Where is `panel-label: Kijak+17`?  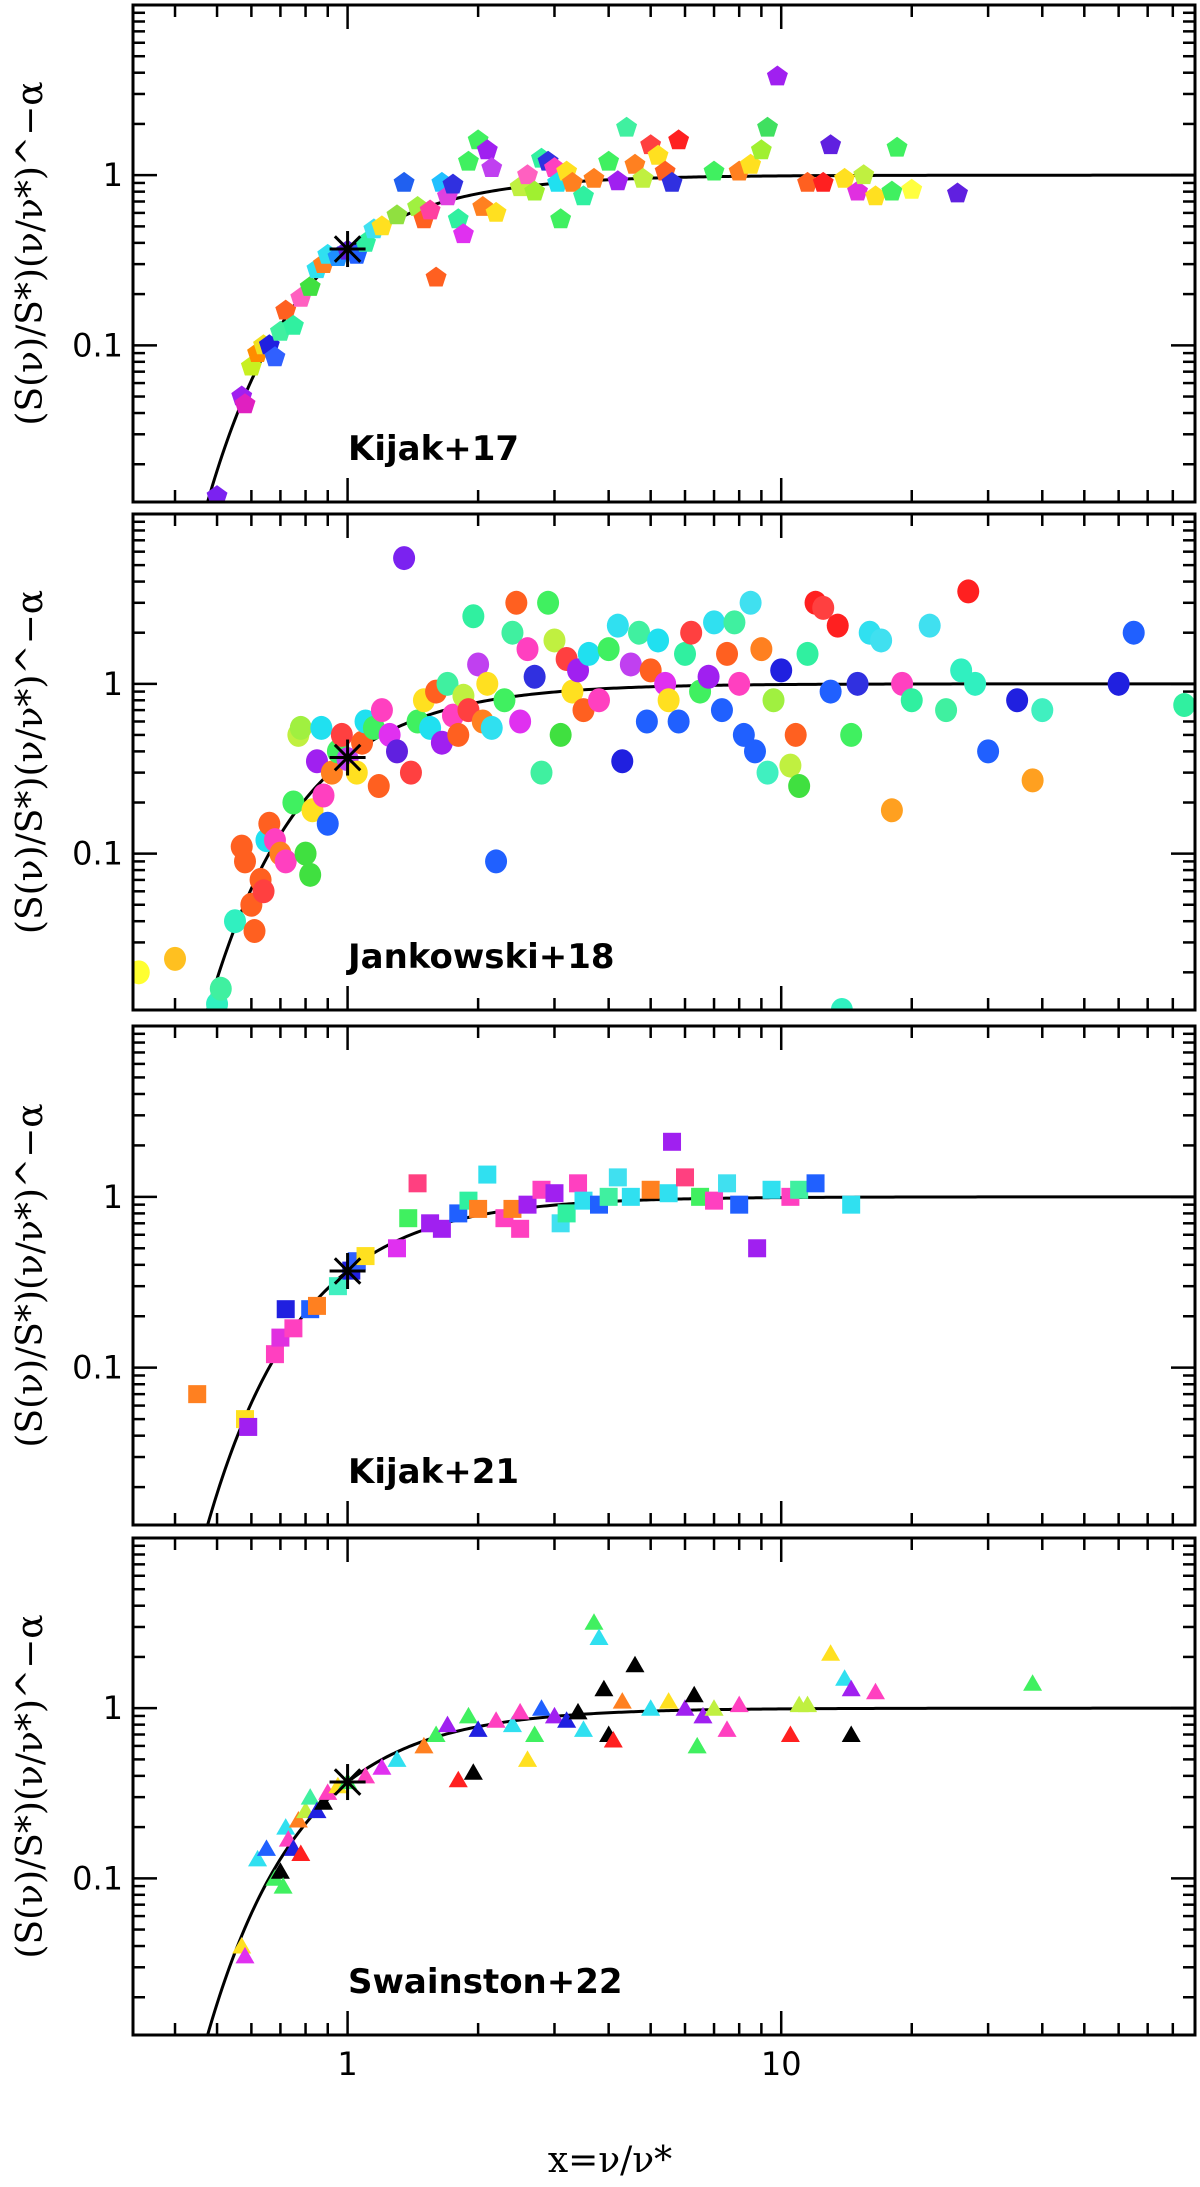
panel-label: Kijak+17 is located at coordinates (433, 449).